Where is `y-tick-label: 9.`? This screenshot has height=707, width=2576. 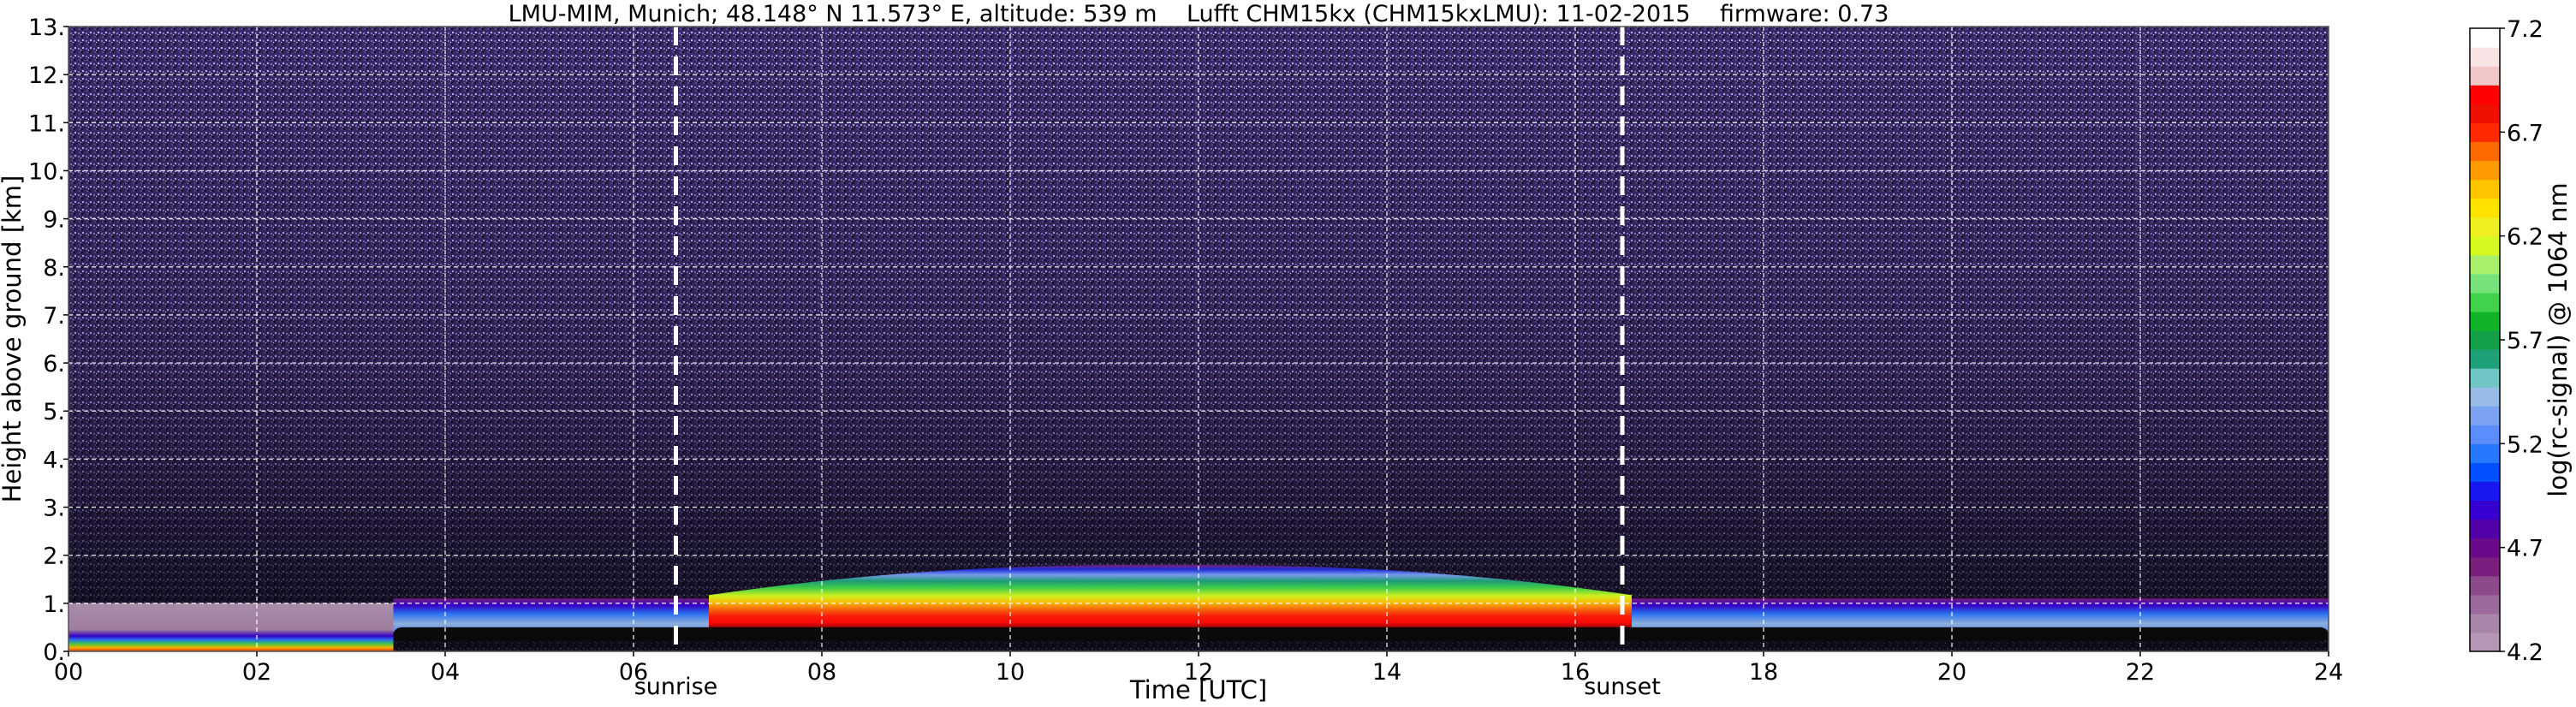
y-tick-label: 9. is located at coordinates (54, 220).